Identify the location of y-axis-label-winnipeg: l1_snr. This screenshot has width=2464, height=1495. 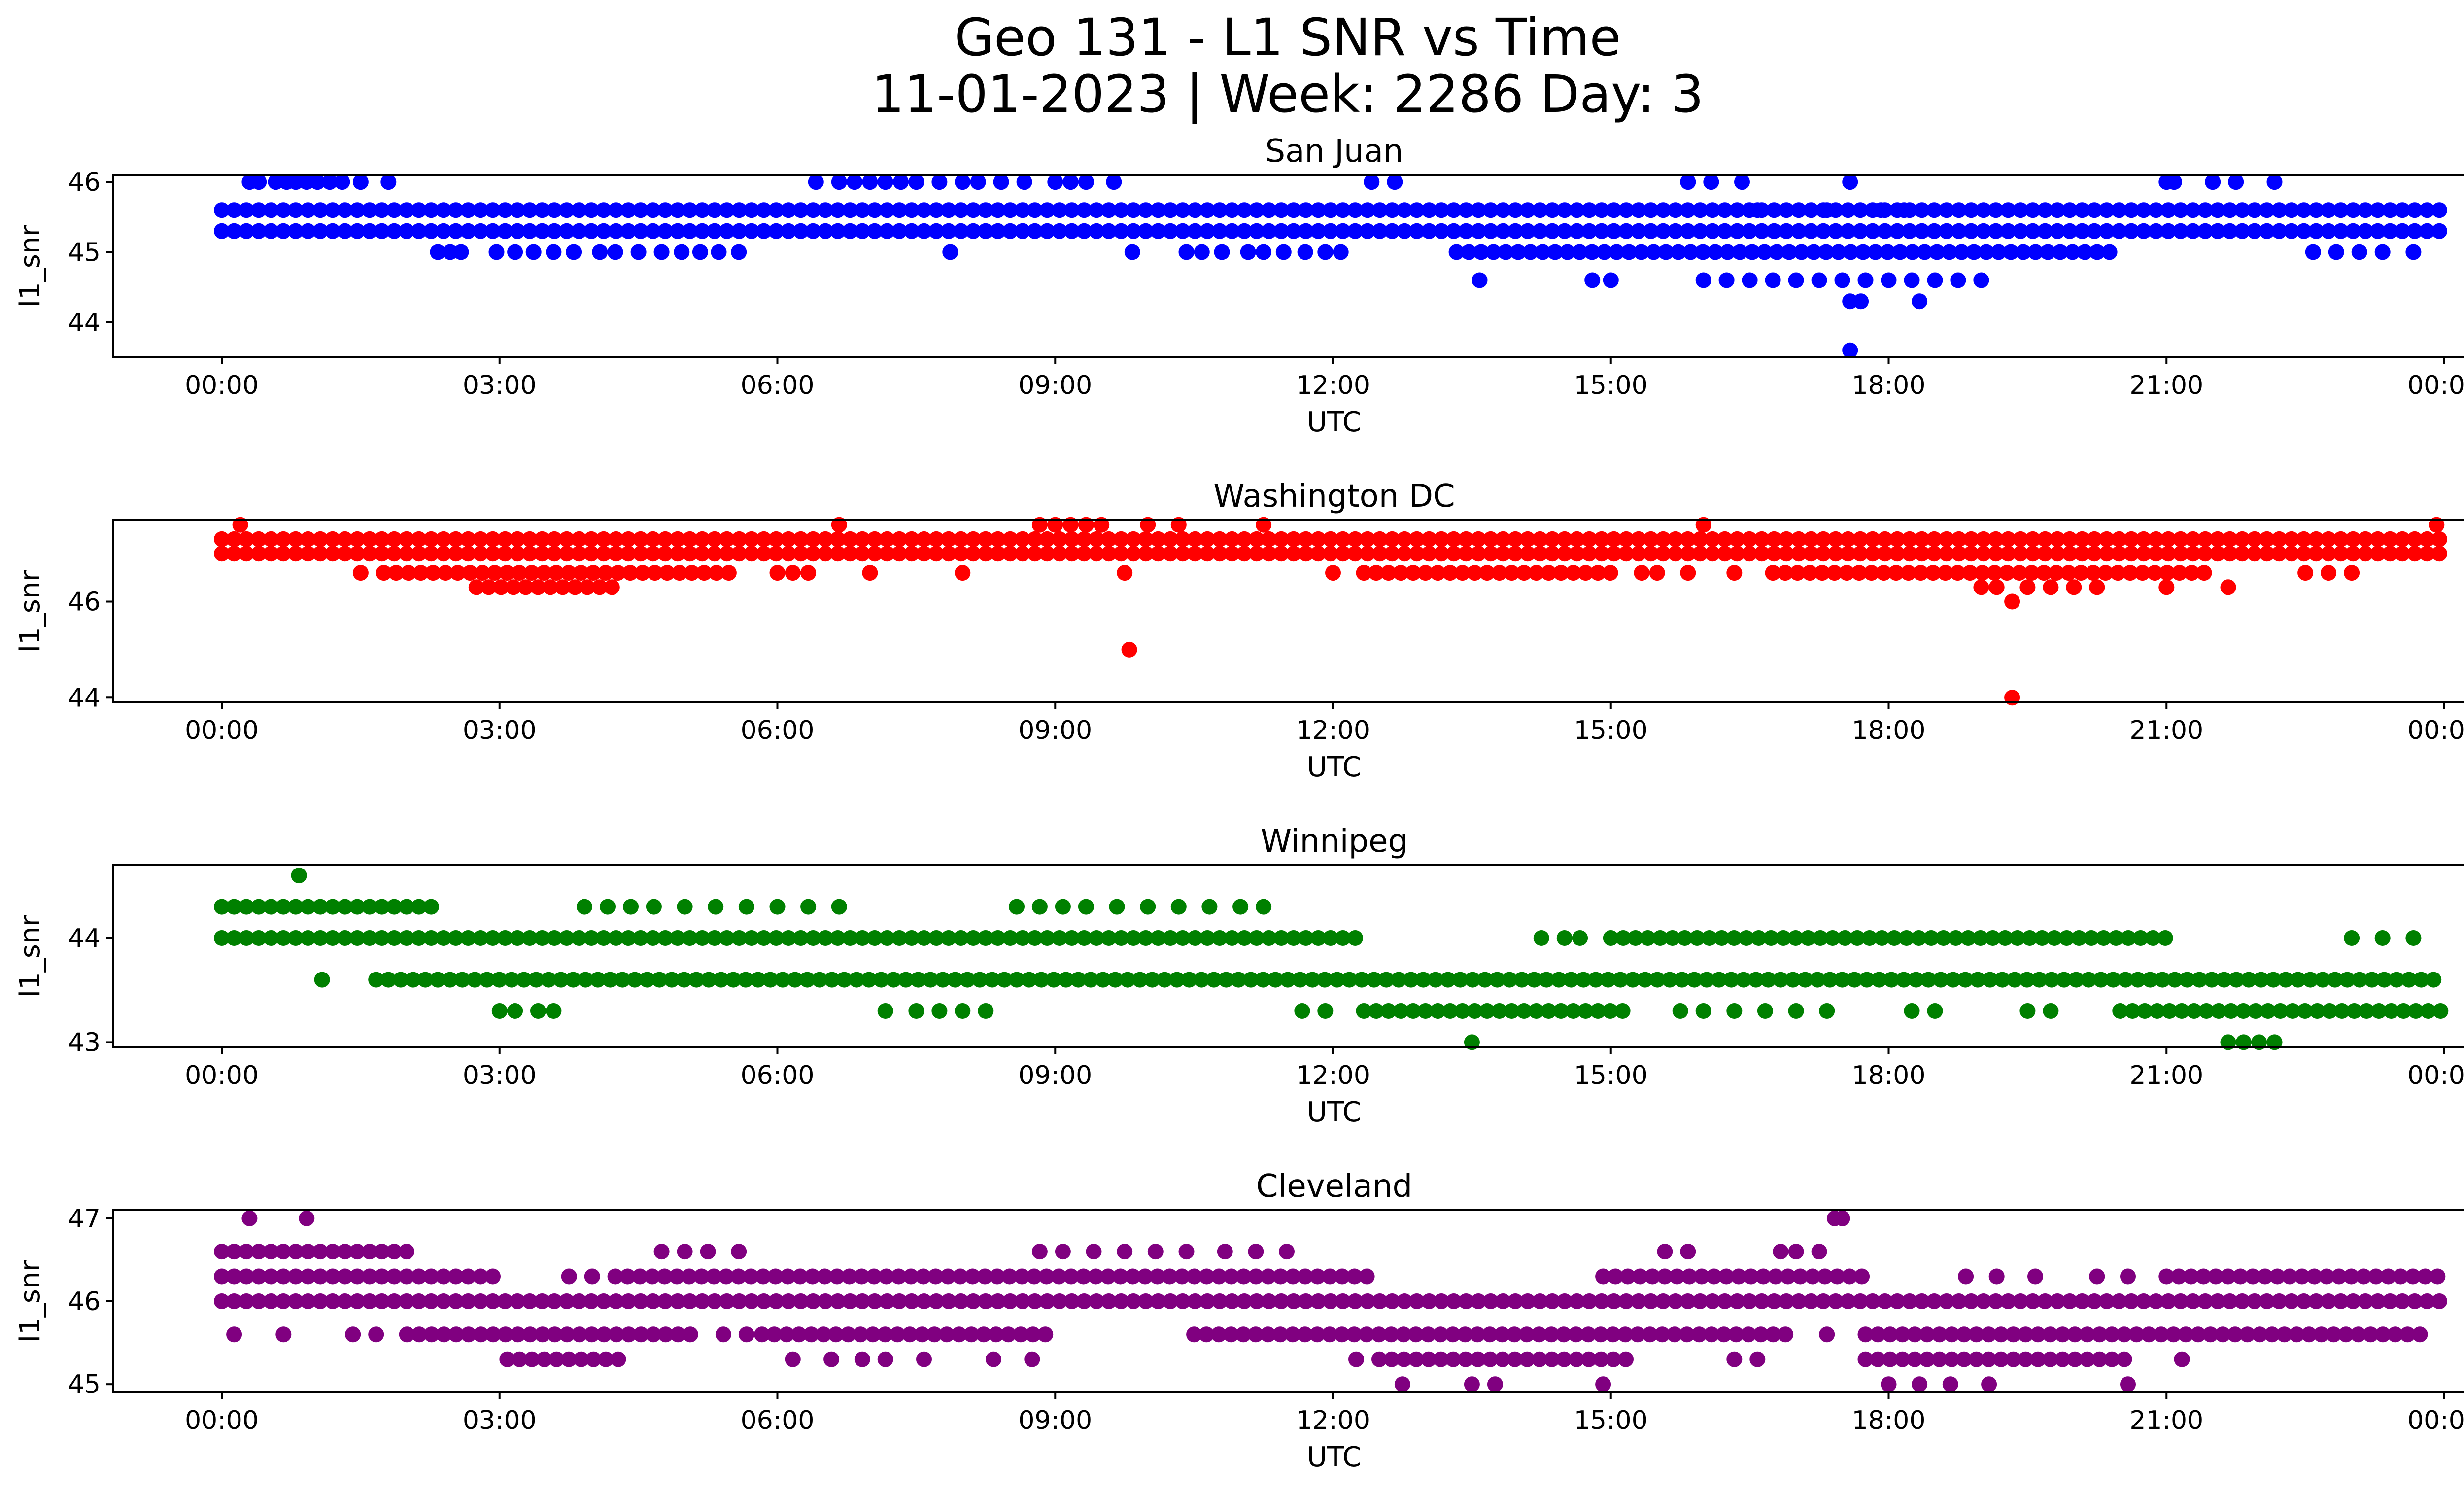
(30, 956).